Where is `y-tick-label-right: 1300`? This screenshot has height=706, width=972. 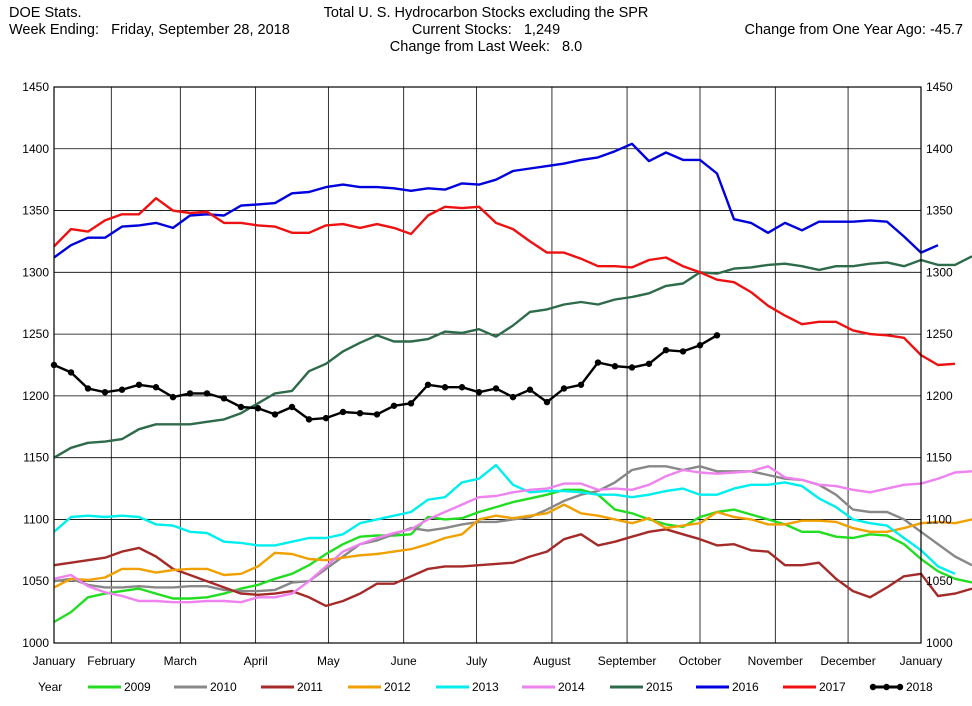
y-tick-label-right: 1300 is located at coordinates (939, 272).